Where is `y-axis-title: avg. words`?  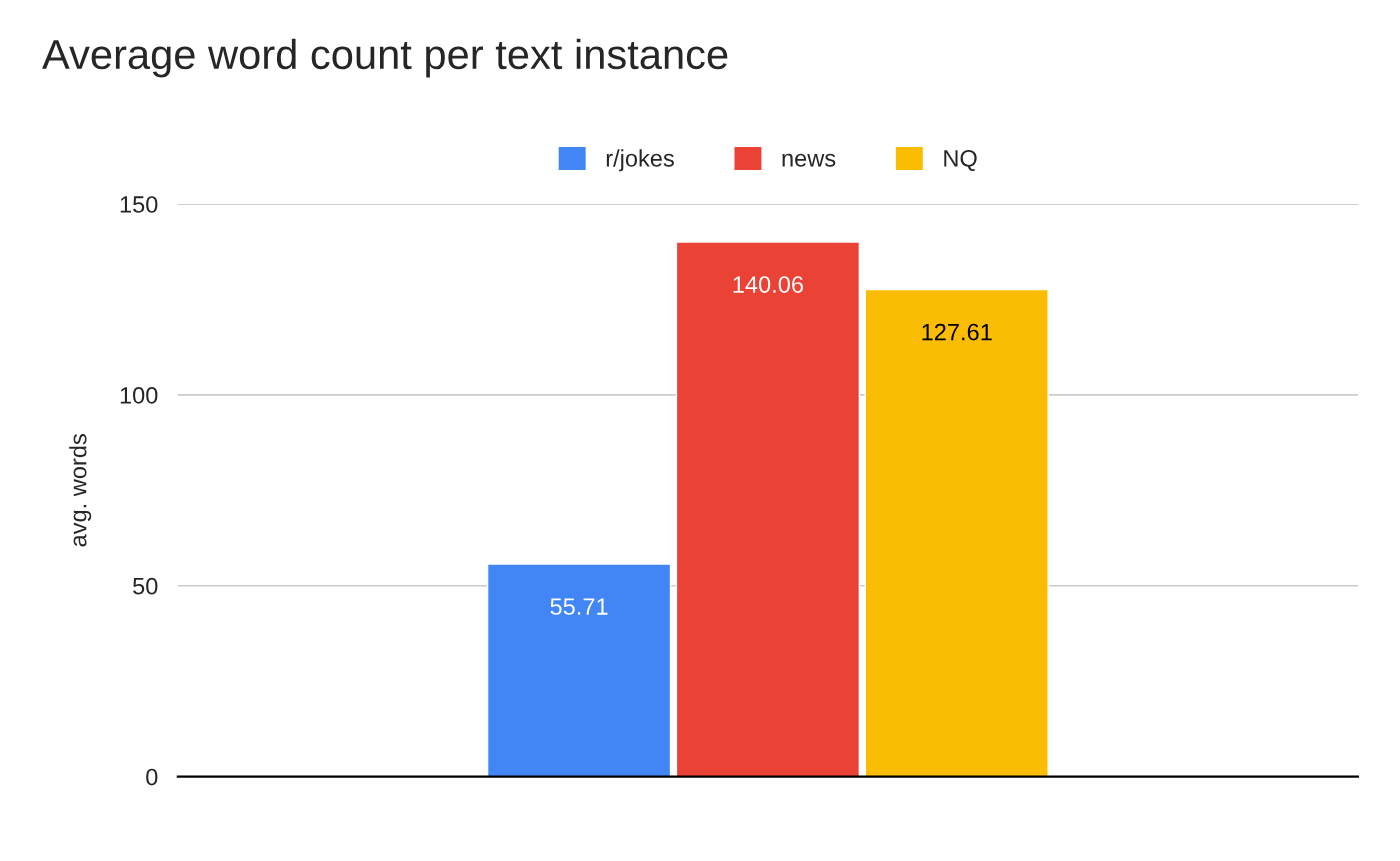
y-axis-title: avg. words is located at coordinates (80, 490).